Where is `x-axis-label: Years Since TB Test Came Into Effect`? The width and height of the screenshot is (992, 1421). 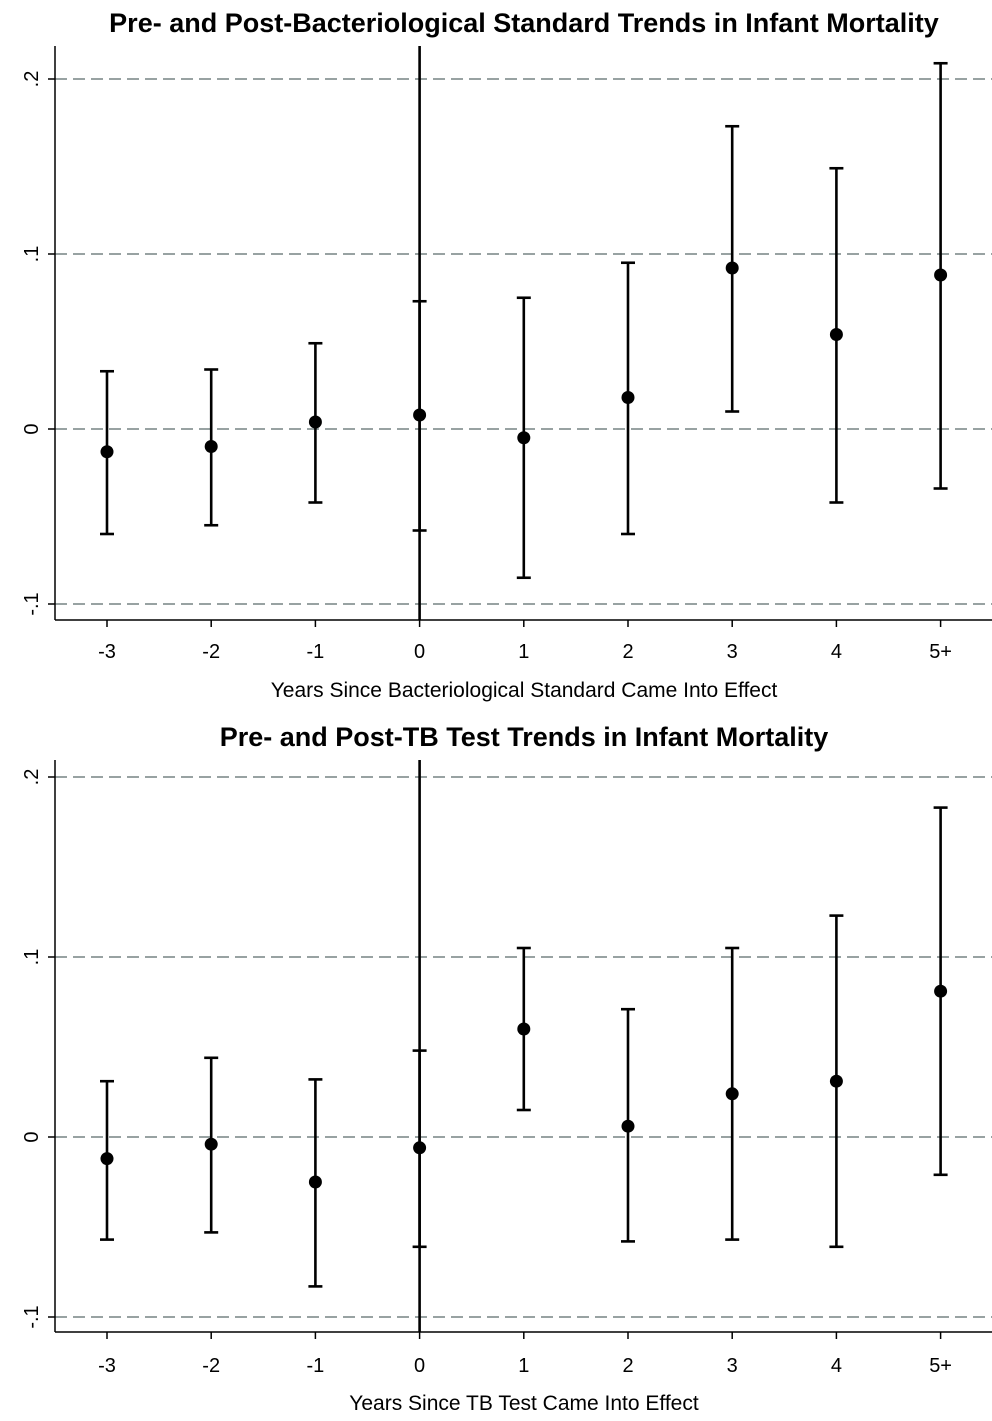 x-axis-label: Years Since TB Test Came Into Effect is located at coordinates (524, 1403).